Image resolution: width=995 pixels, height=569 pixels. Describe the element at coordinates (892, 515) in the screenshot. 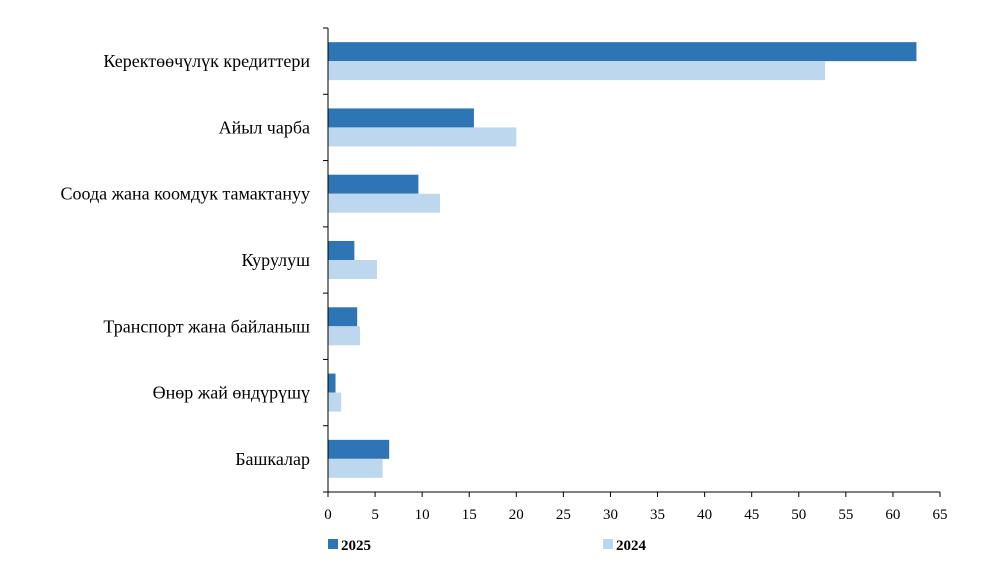

I see `x-tick-label: 60` at that location.